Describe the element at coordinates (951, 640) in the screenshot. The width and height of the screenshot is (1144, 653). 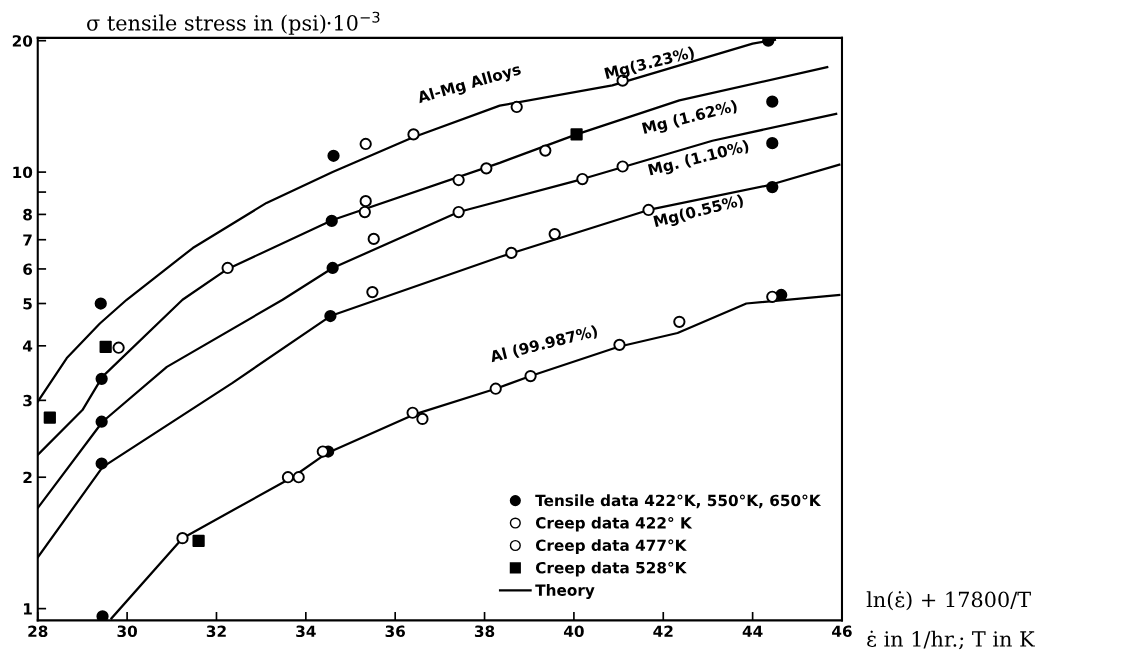
I see `text: ε̇ in 1/hr.; T in K` at that location.